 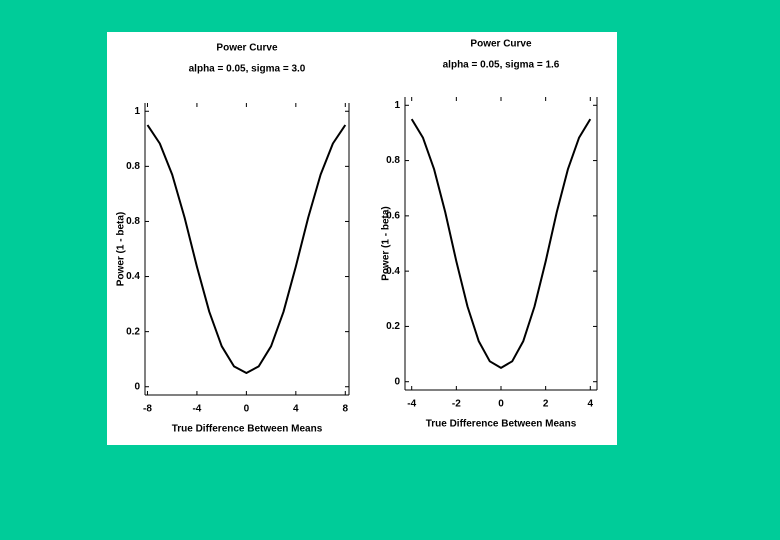 I want to click on x-tick-label: -2, so click(x=456, y=404).